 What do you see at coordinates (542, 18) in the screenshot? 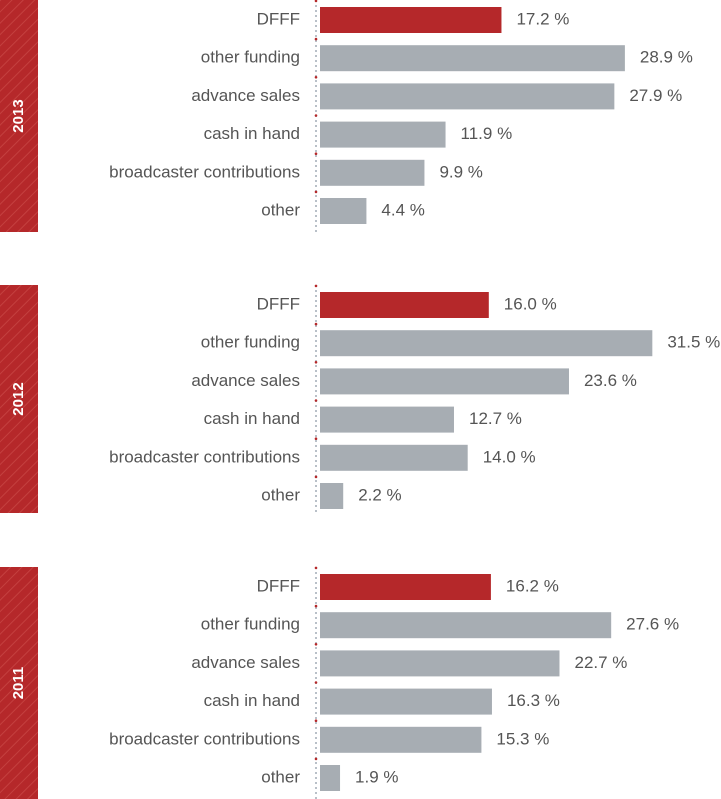
I see `value-label: 17.2 %` at bounding box center [542, 18].